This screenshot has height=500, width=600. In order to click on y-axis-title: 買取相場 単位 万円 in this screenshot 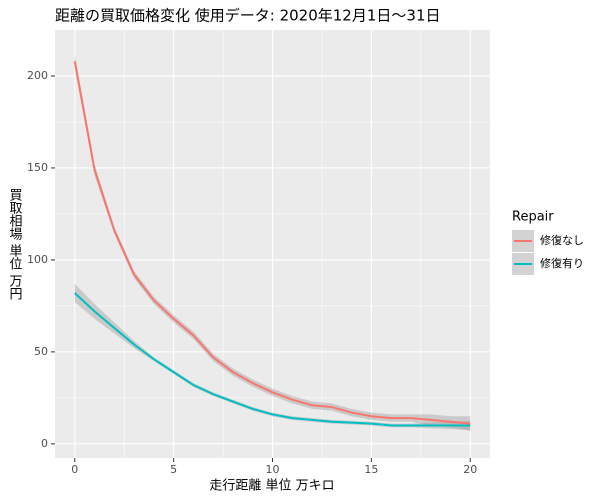, I will do `click(15, 244)`.